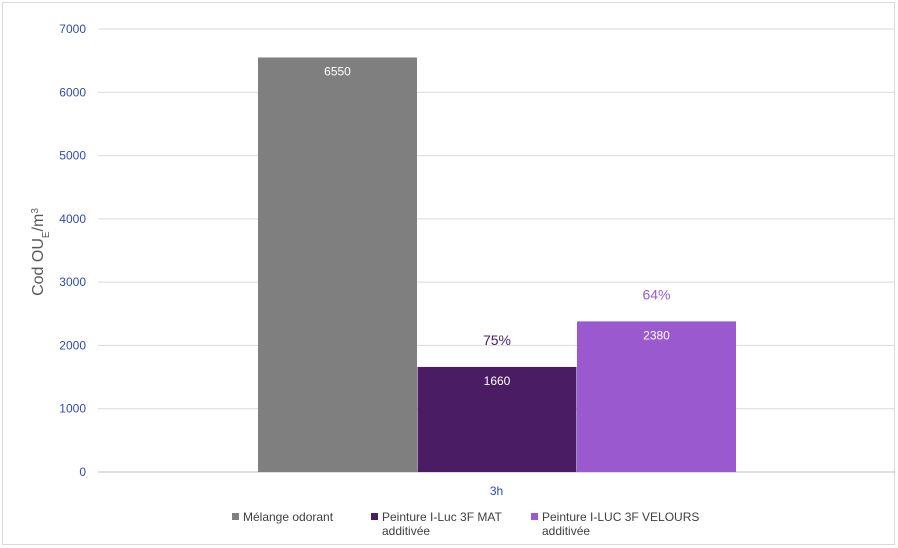  Describe the element at coordinates (442, 517) in the screenshot. I see `legend-label: Peinture I-Luc 3F MAT` at that location.